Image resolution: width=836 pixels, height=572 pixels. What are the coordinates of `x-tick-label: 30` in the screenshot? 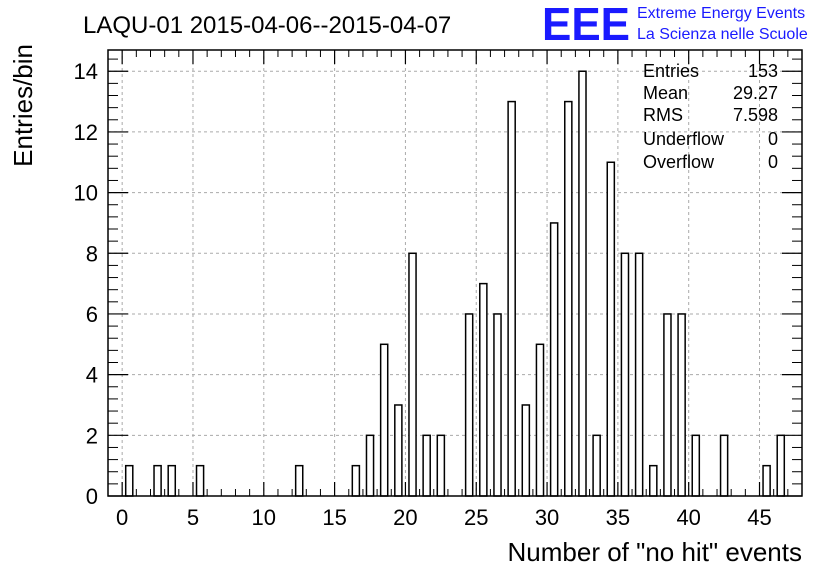 It's located at (547, 517).